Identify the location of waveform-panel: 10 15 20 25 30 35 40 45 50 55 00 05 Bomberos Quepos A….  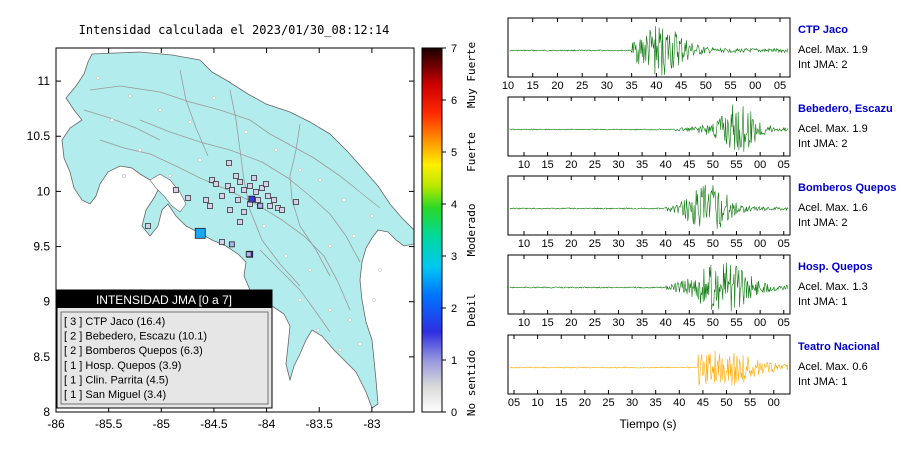
(701, 212).